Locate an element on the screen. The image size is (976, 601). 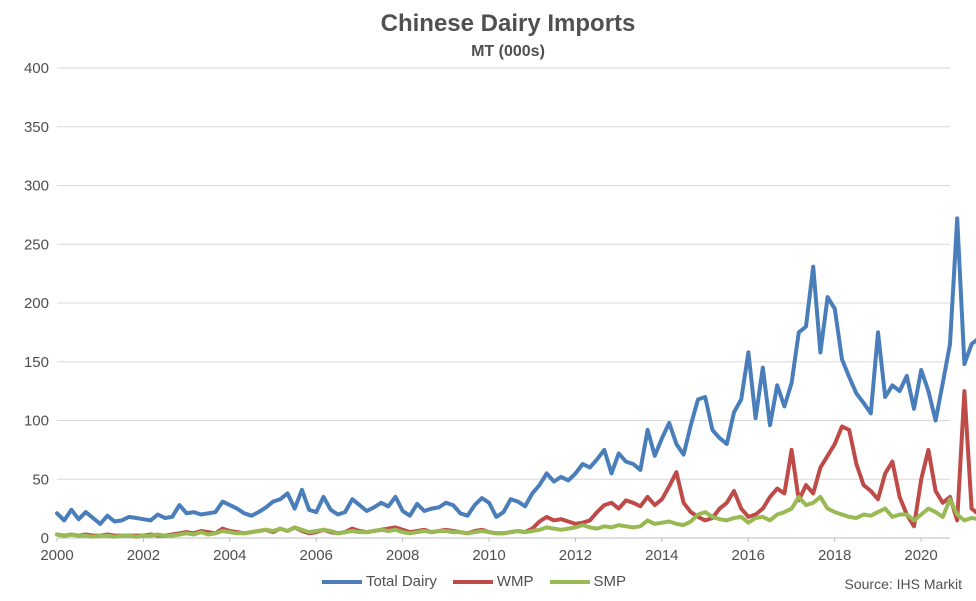
legend-label-wmp: WMP is located at coordinates (515, 581).